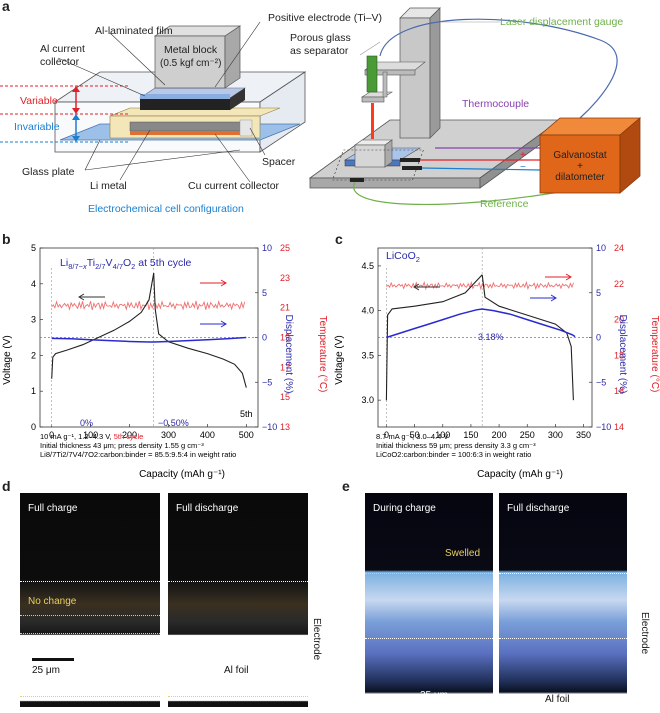 This screenshot has height=713, width=660. Describe the element at coordinates (527, 435) in the screenshot. I see `c-xtick-label: 250` at that location.